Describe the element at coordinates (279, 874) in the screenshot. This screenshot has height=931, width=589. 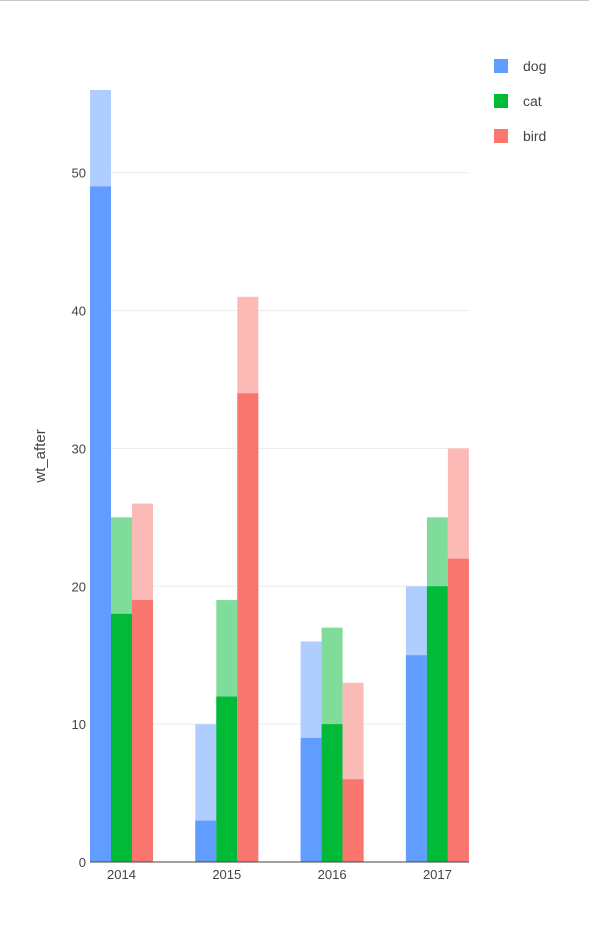
I see `x-tick-labels: 2014 2015 2016 2017` at that location.